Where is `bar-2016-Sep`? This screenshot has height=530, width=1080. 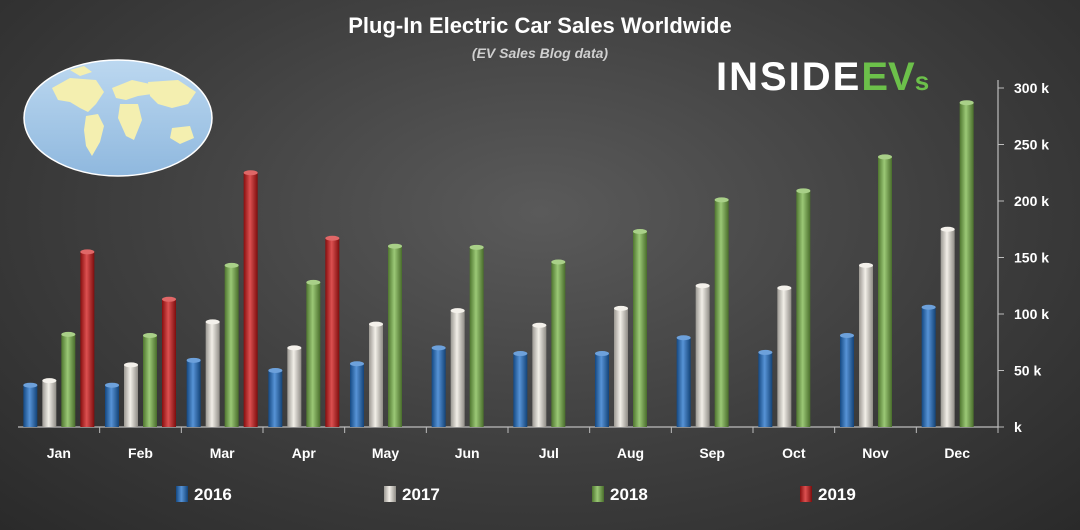 bar-2016-Sep is located at coordinates (683, 381).